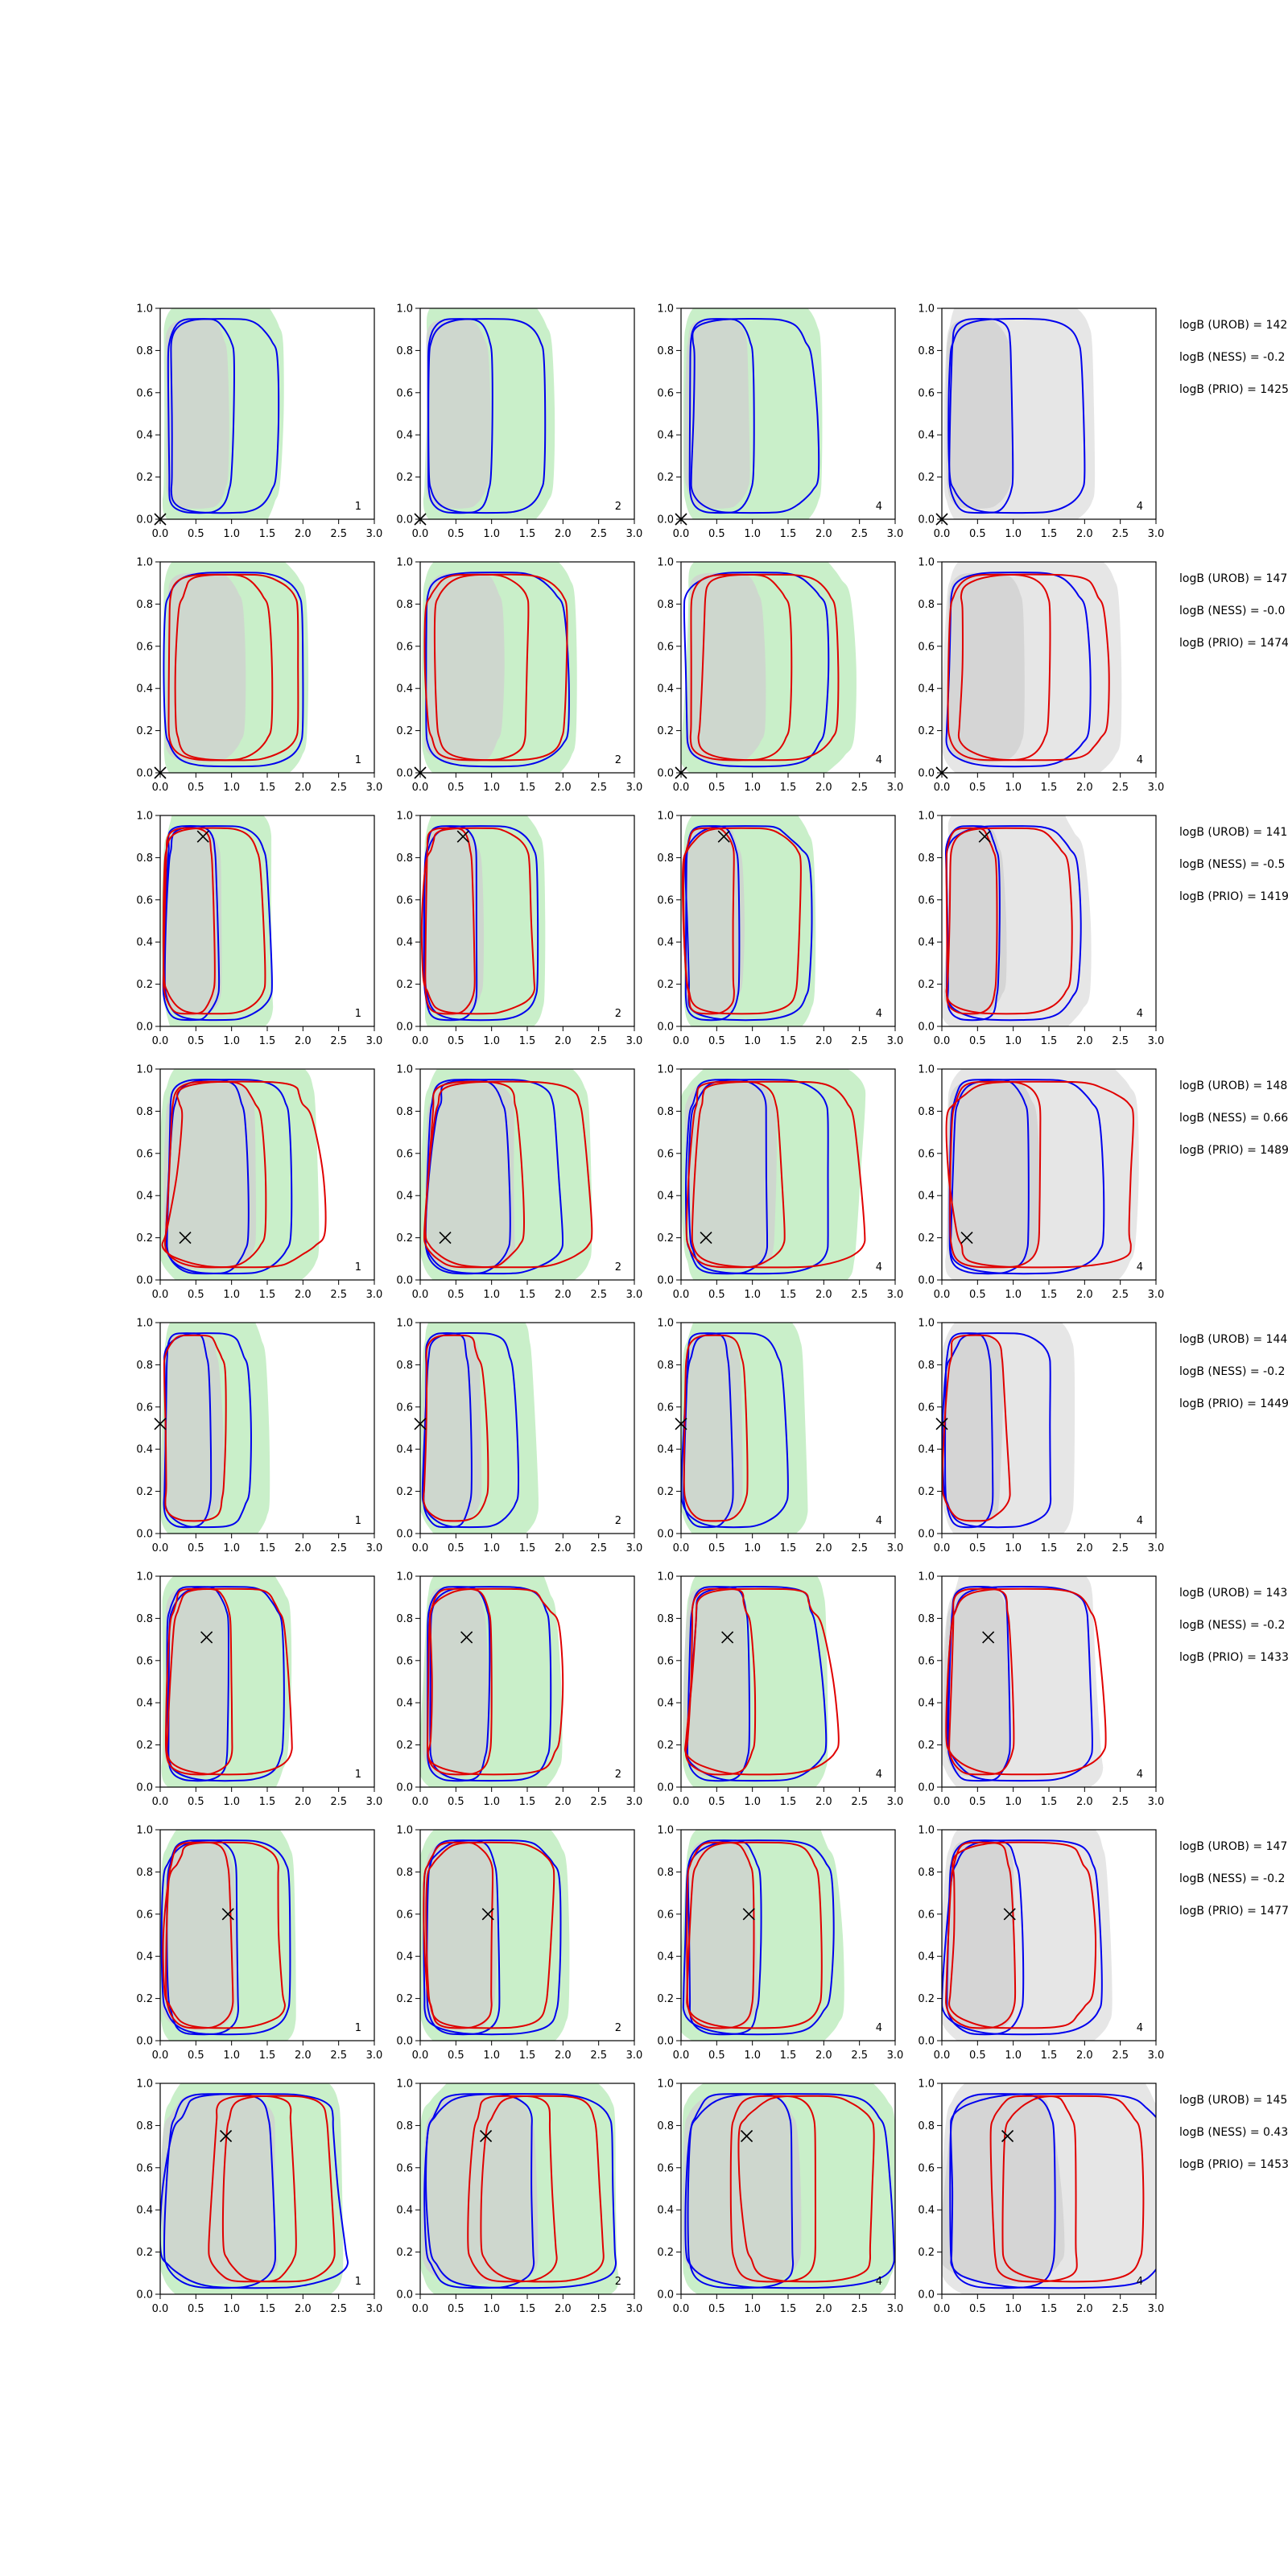 The width and height of the screenshot is (1288, 2576). What do you see at coordinates (618, 507) in the screenshot?
I see `panel-label: 2` at bounding box center [618, 507].